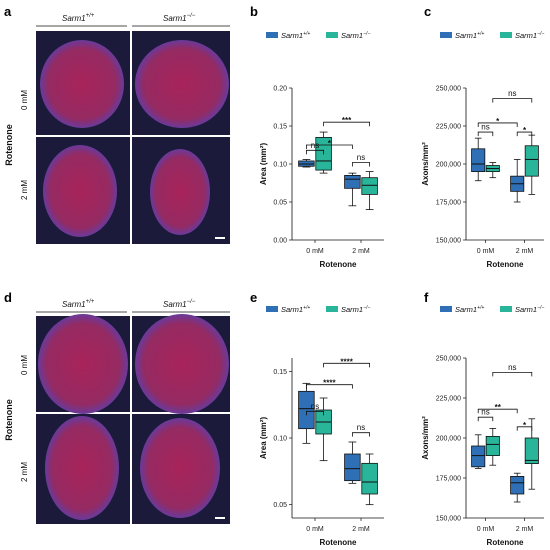 Image resolution: width=550 pixels, height=550 pixels. I want to click on y-axis-title: Area (mm²), so click(263, 164).